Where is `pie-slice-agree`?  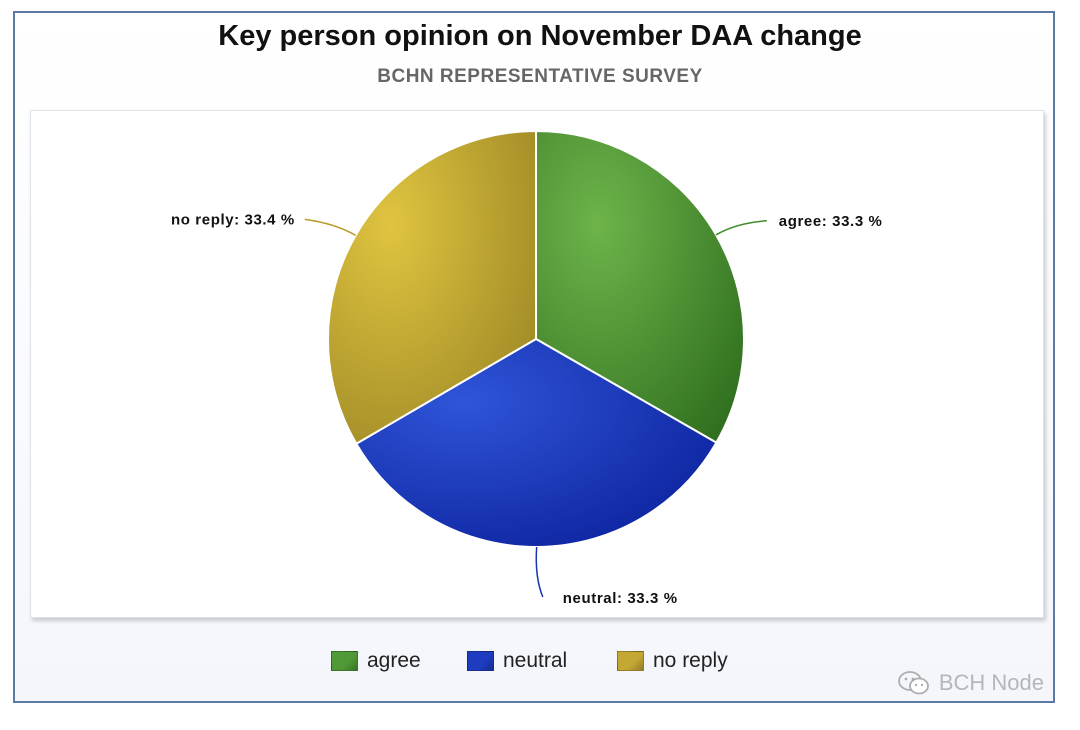
pie-slice-agree is located at coordinates (640, 286).